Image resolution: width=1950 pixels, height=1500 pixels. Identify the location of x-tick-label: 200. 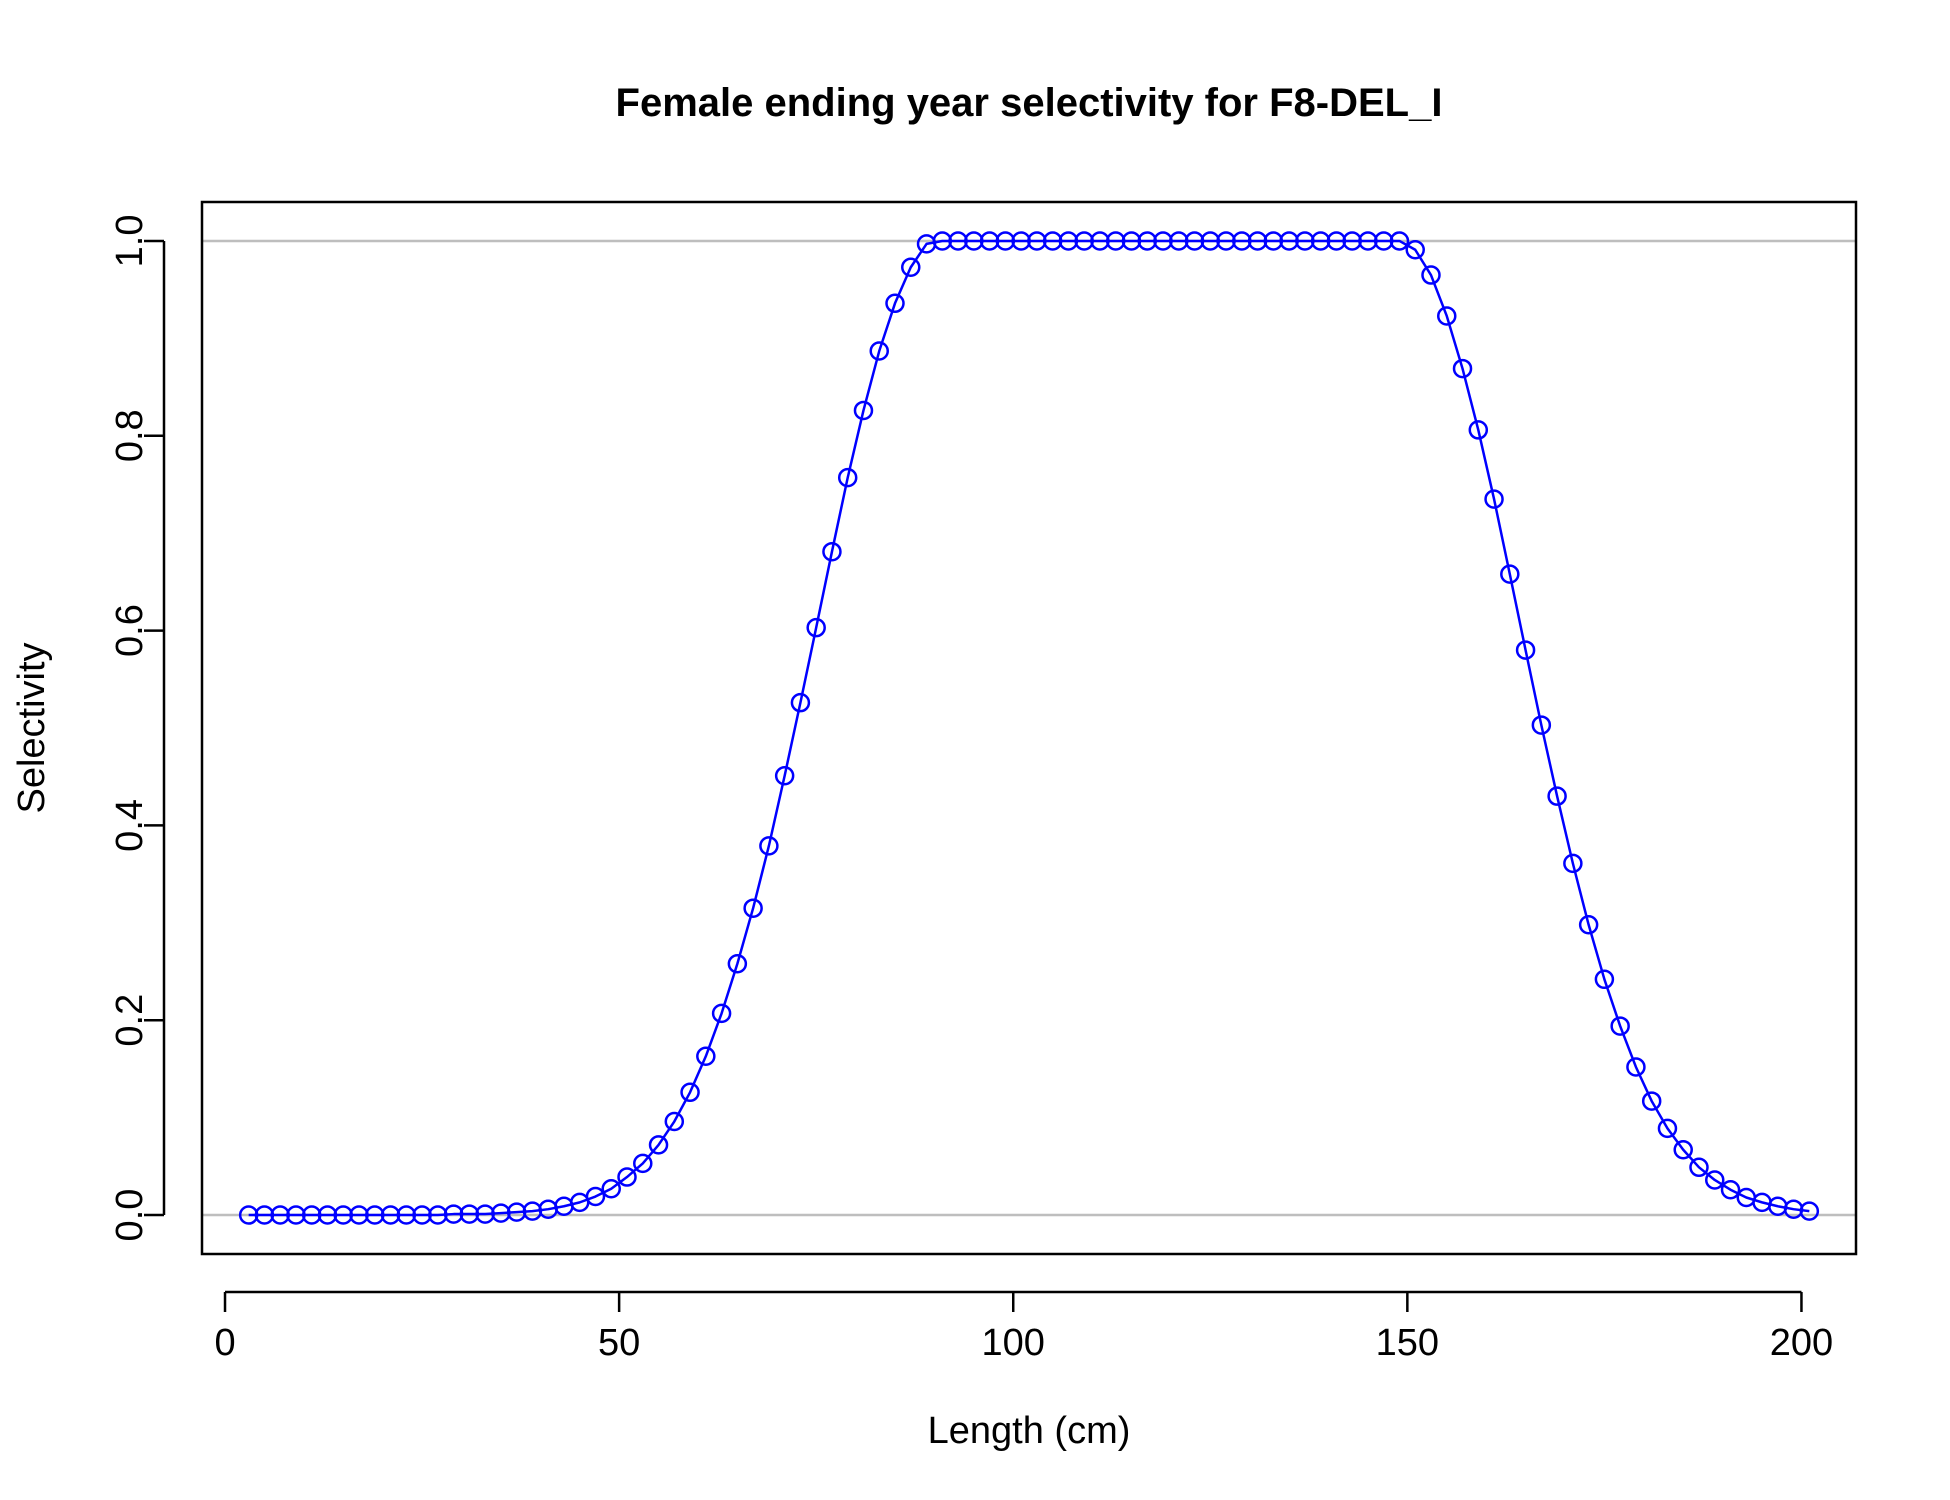
(1801, 1343).